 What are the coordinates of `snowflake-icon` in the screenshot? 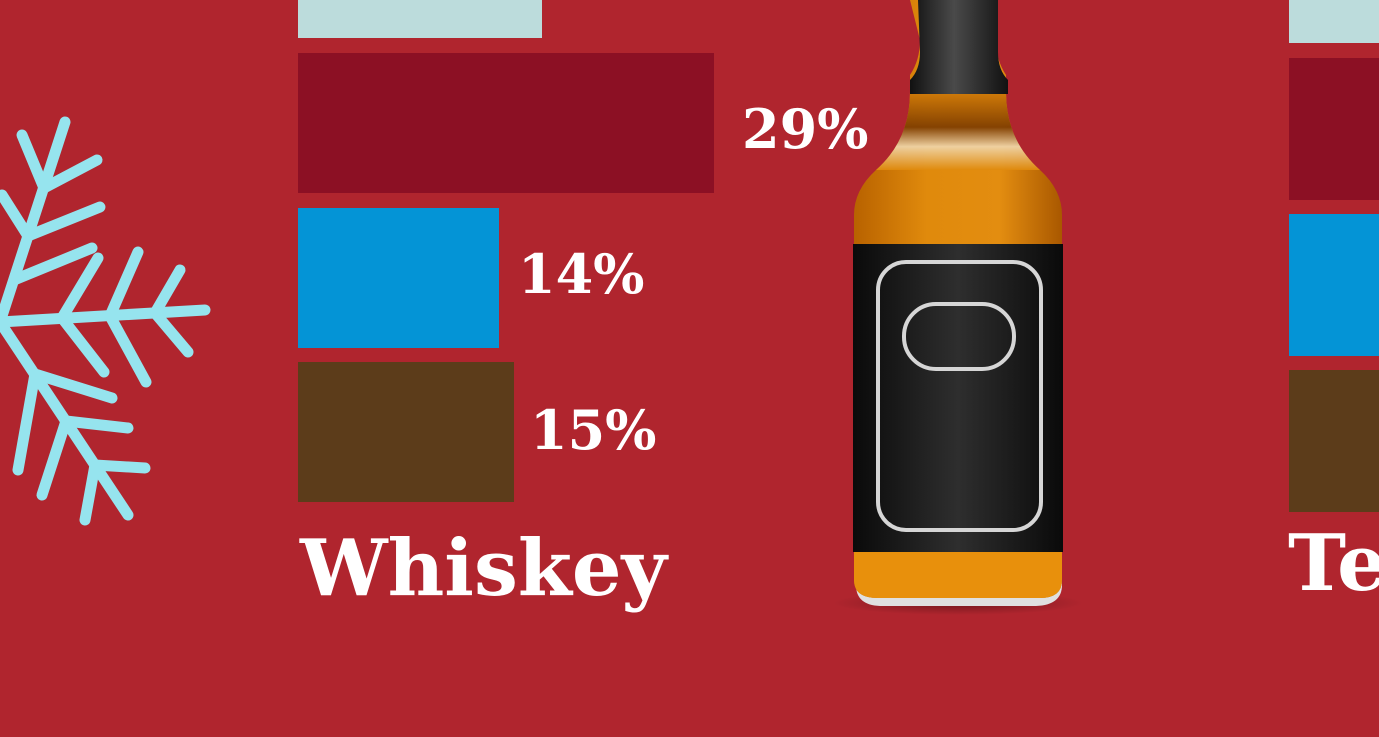 It's located at (105, 321).